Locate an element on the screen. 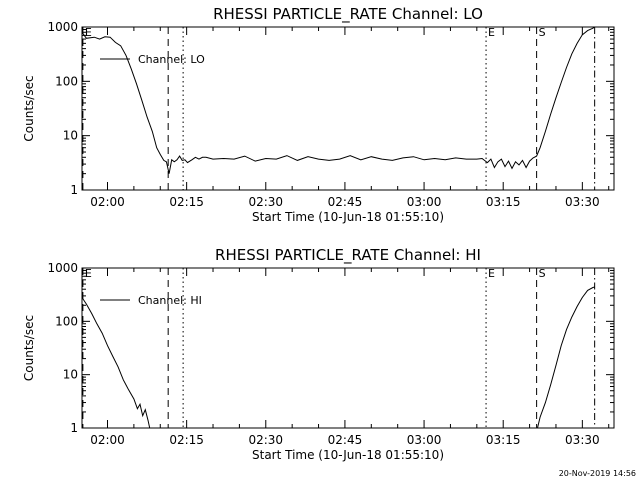  timestamp-footer: 20-Nov-2019 14:56 is located at coordinates (597, 473).